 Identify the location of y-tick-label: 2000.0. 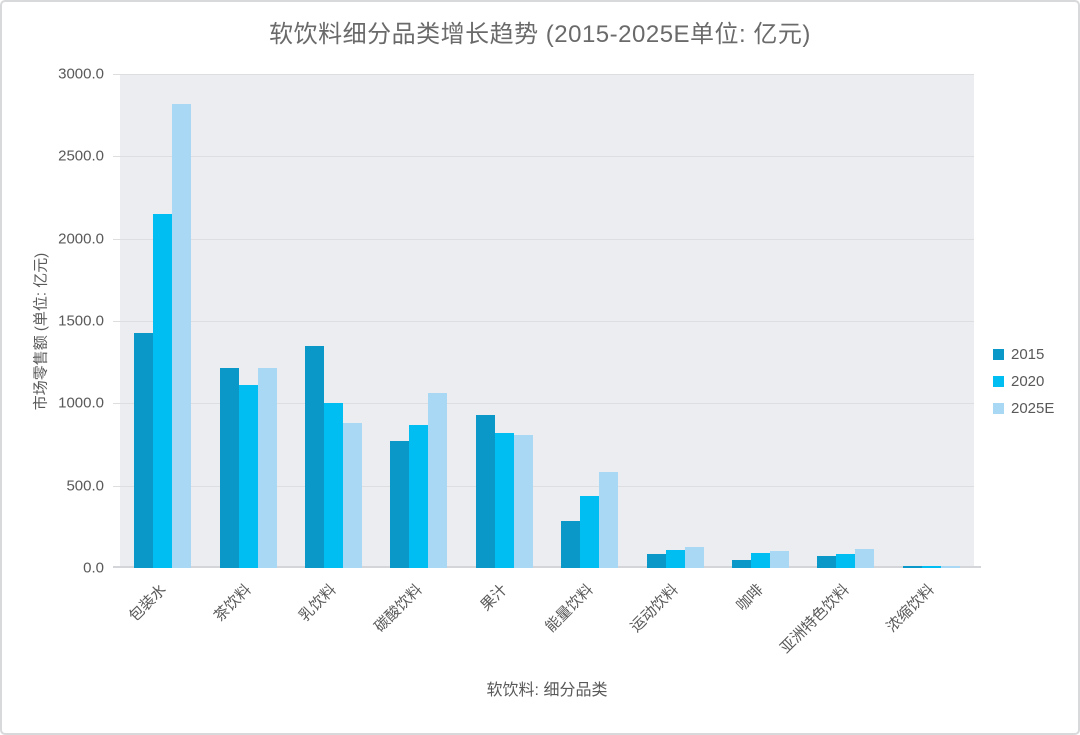
(81, 239).